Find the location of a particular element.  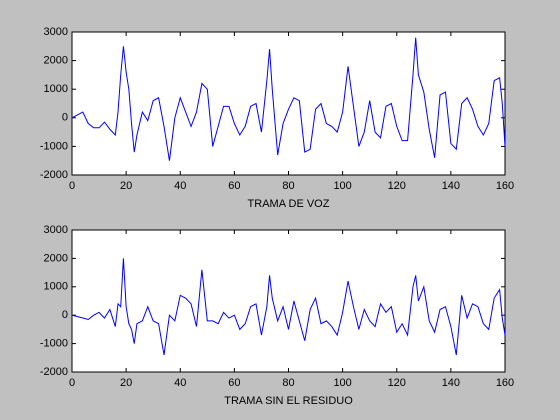

x-axis-label: TRAMA DE VOZ is located at coordinates (289, 204).